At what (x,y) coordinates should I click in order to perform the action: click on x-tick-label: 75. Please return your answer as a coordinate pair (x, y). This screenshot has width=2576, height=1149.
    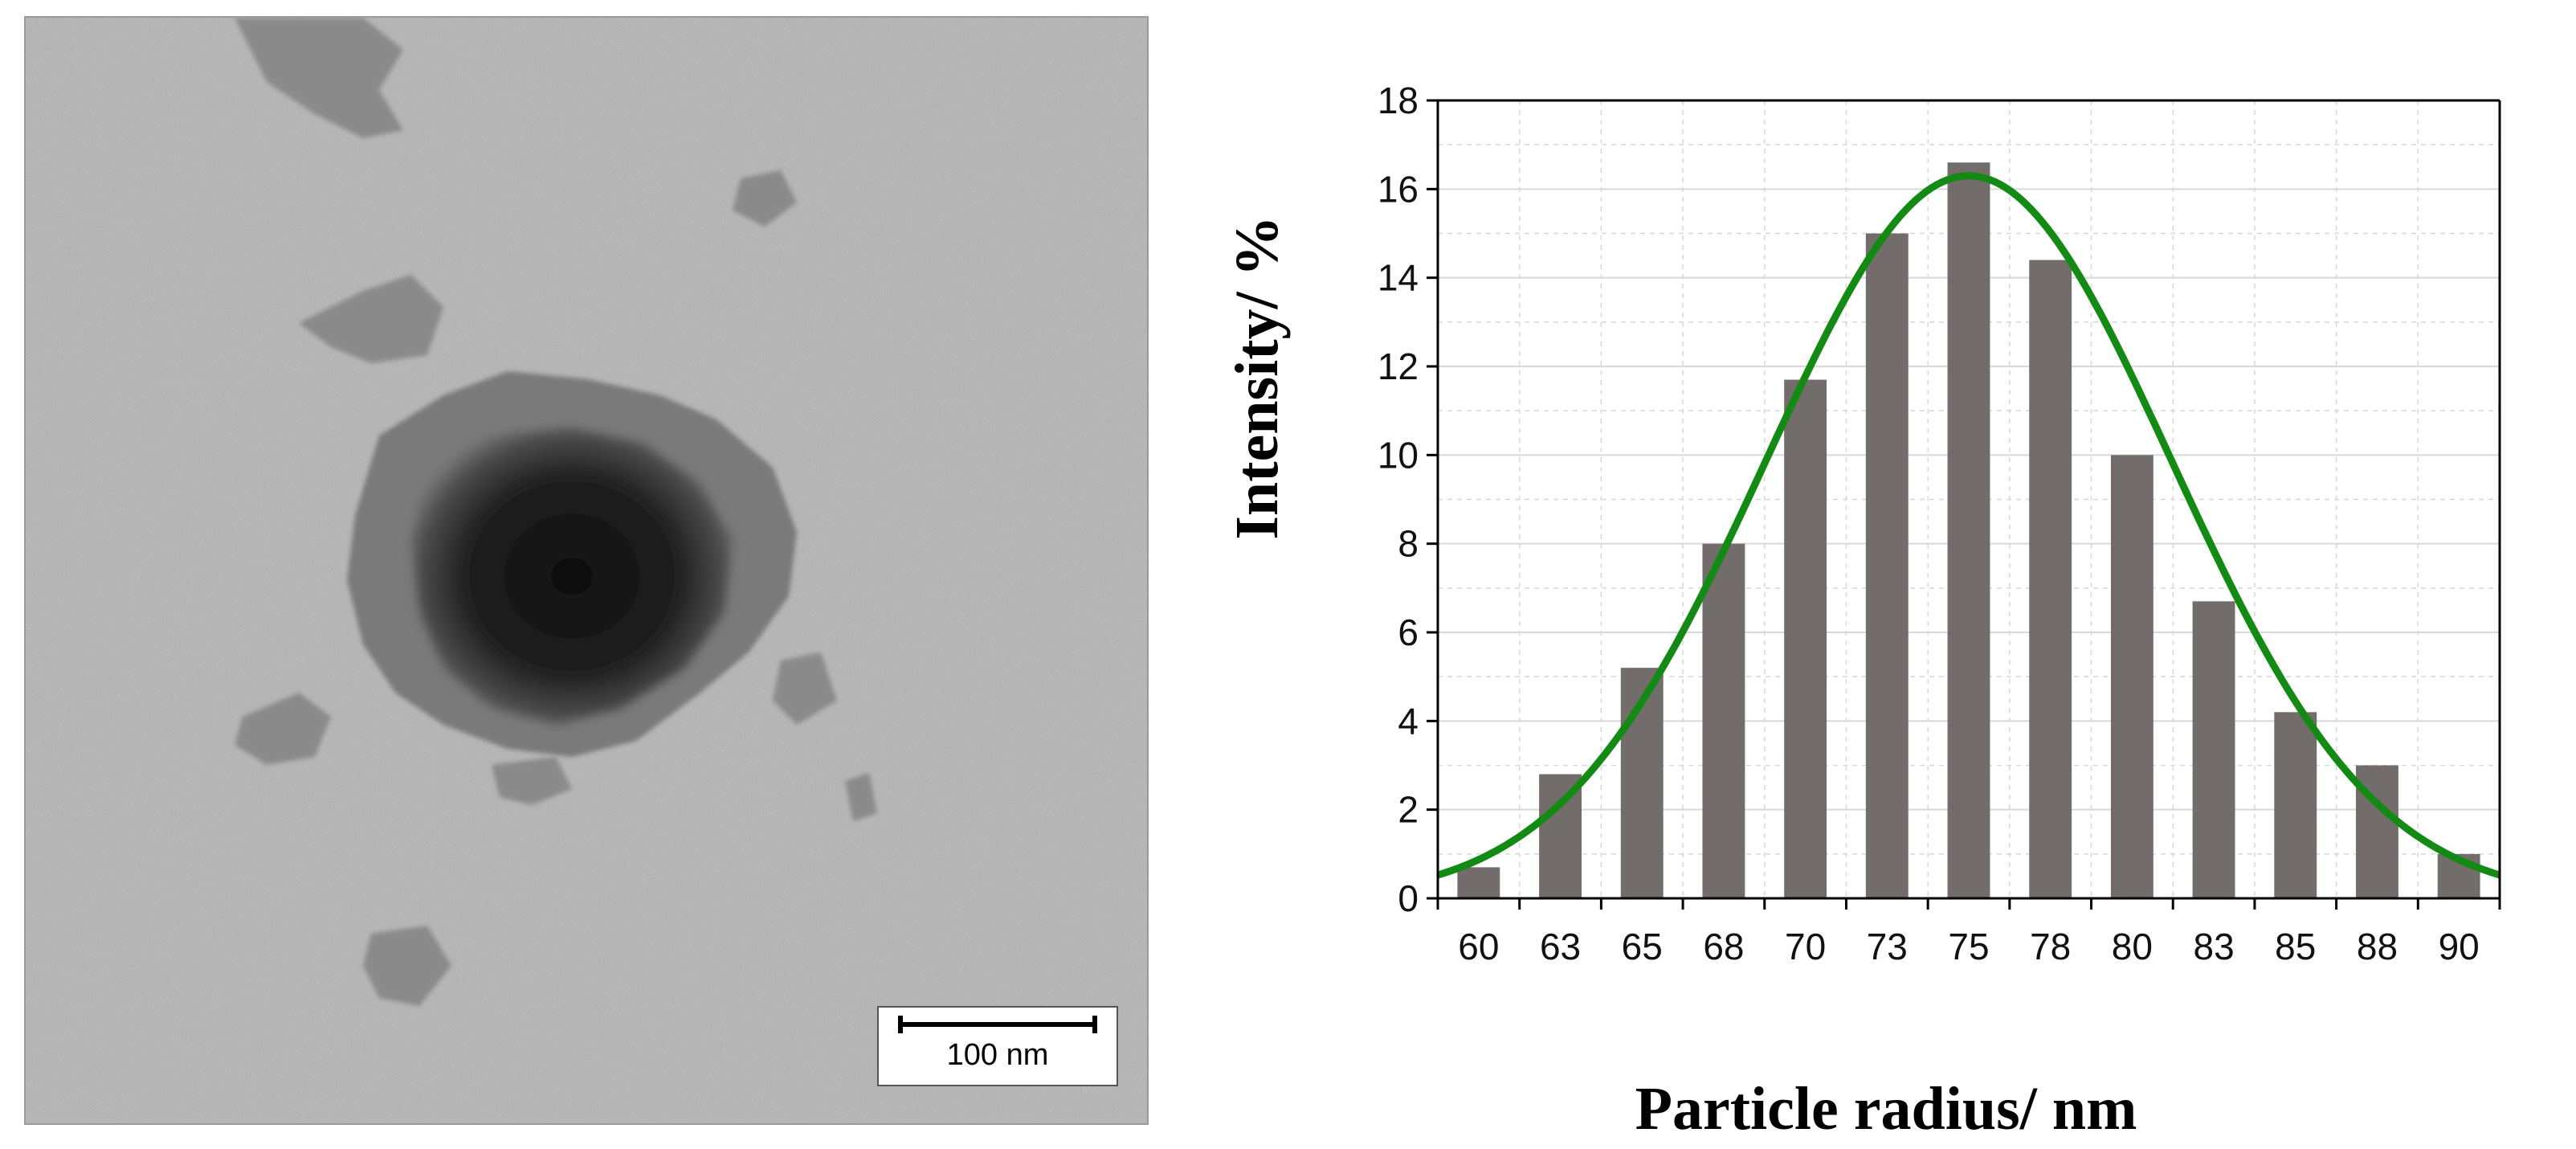
    Looking at the image, I should click on (1968, 946).